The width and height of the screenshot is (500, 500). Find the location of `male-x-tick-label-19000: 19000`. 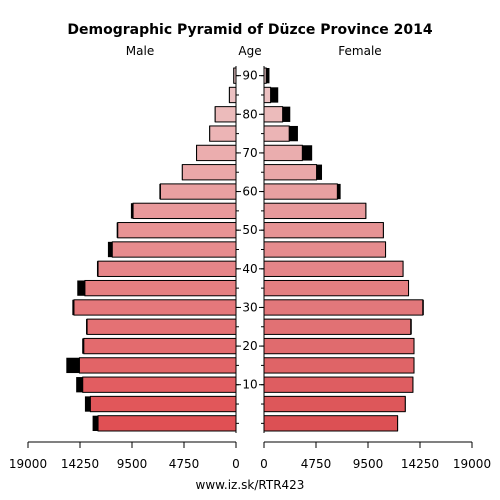

male-x-tick-label-19000: 19000 is located at coordinates (28, 464).